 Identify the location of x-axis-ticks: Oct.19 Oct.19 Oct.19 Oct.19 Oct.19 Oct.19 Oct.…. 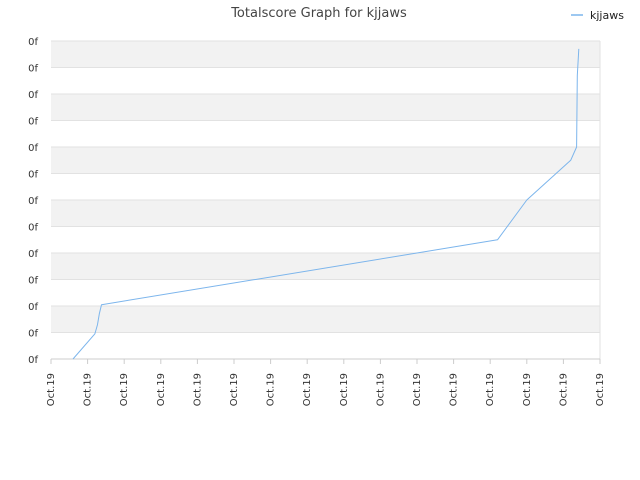
(326, 382).